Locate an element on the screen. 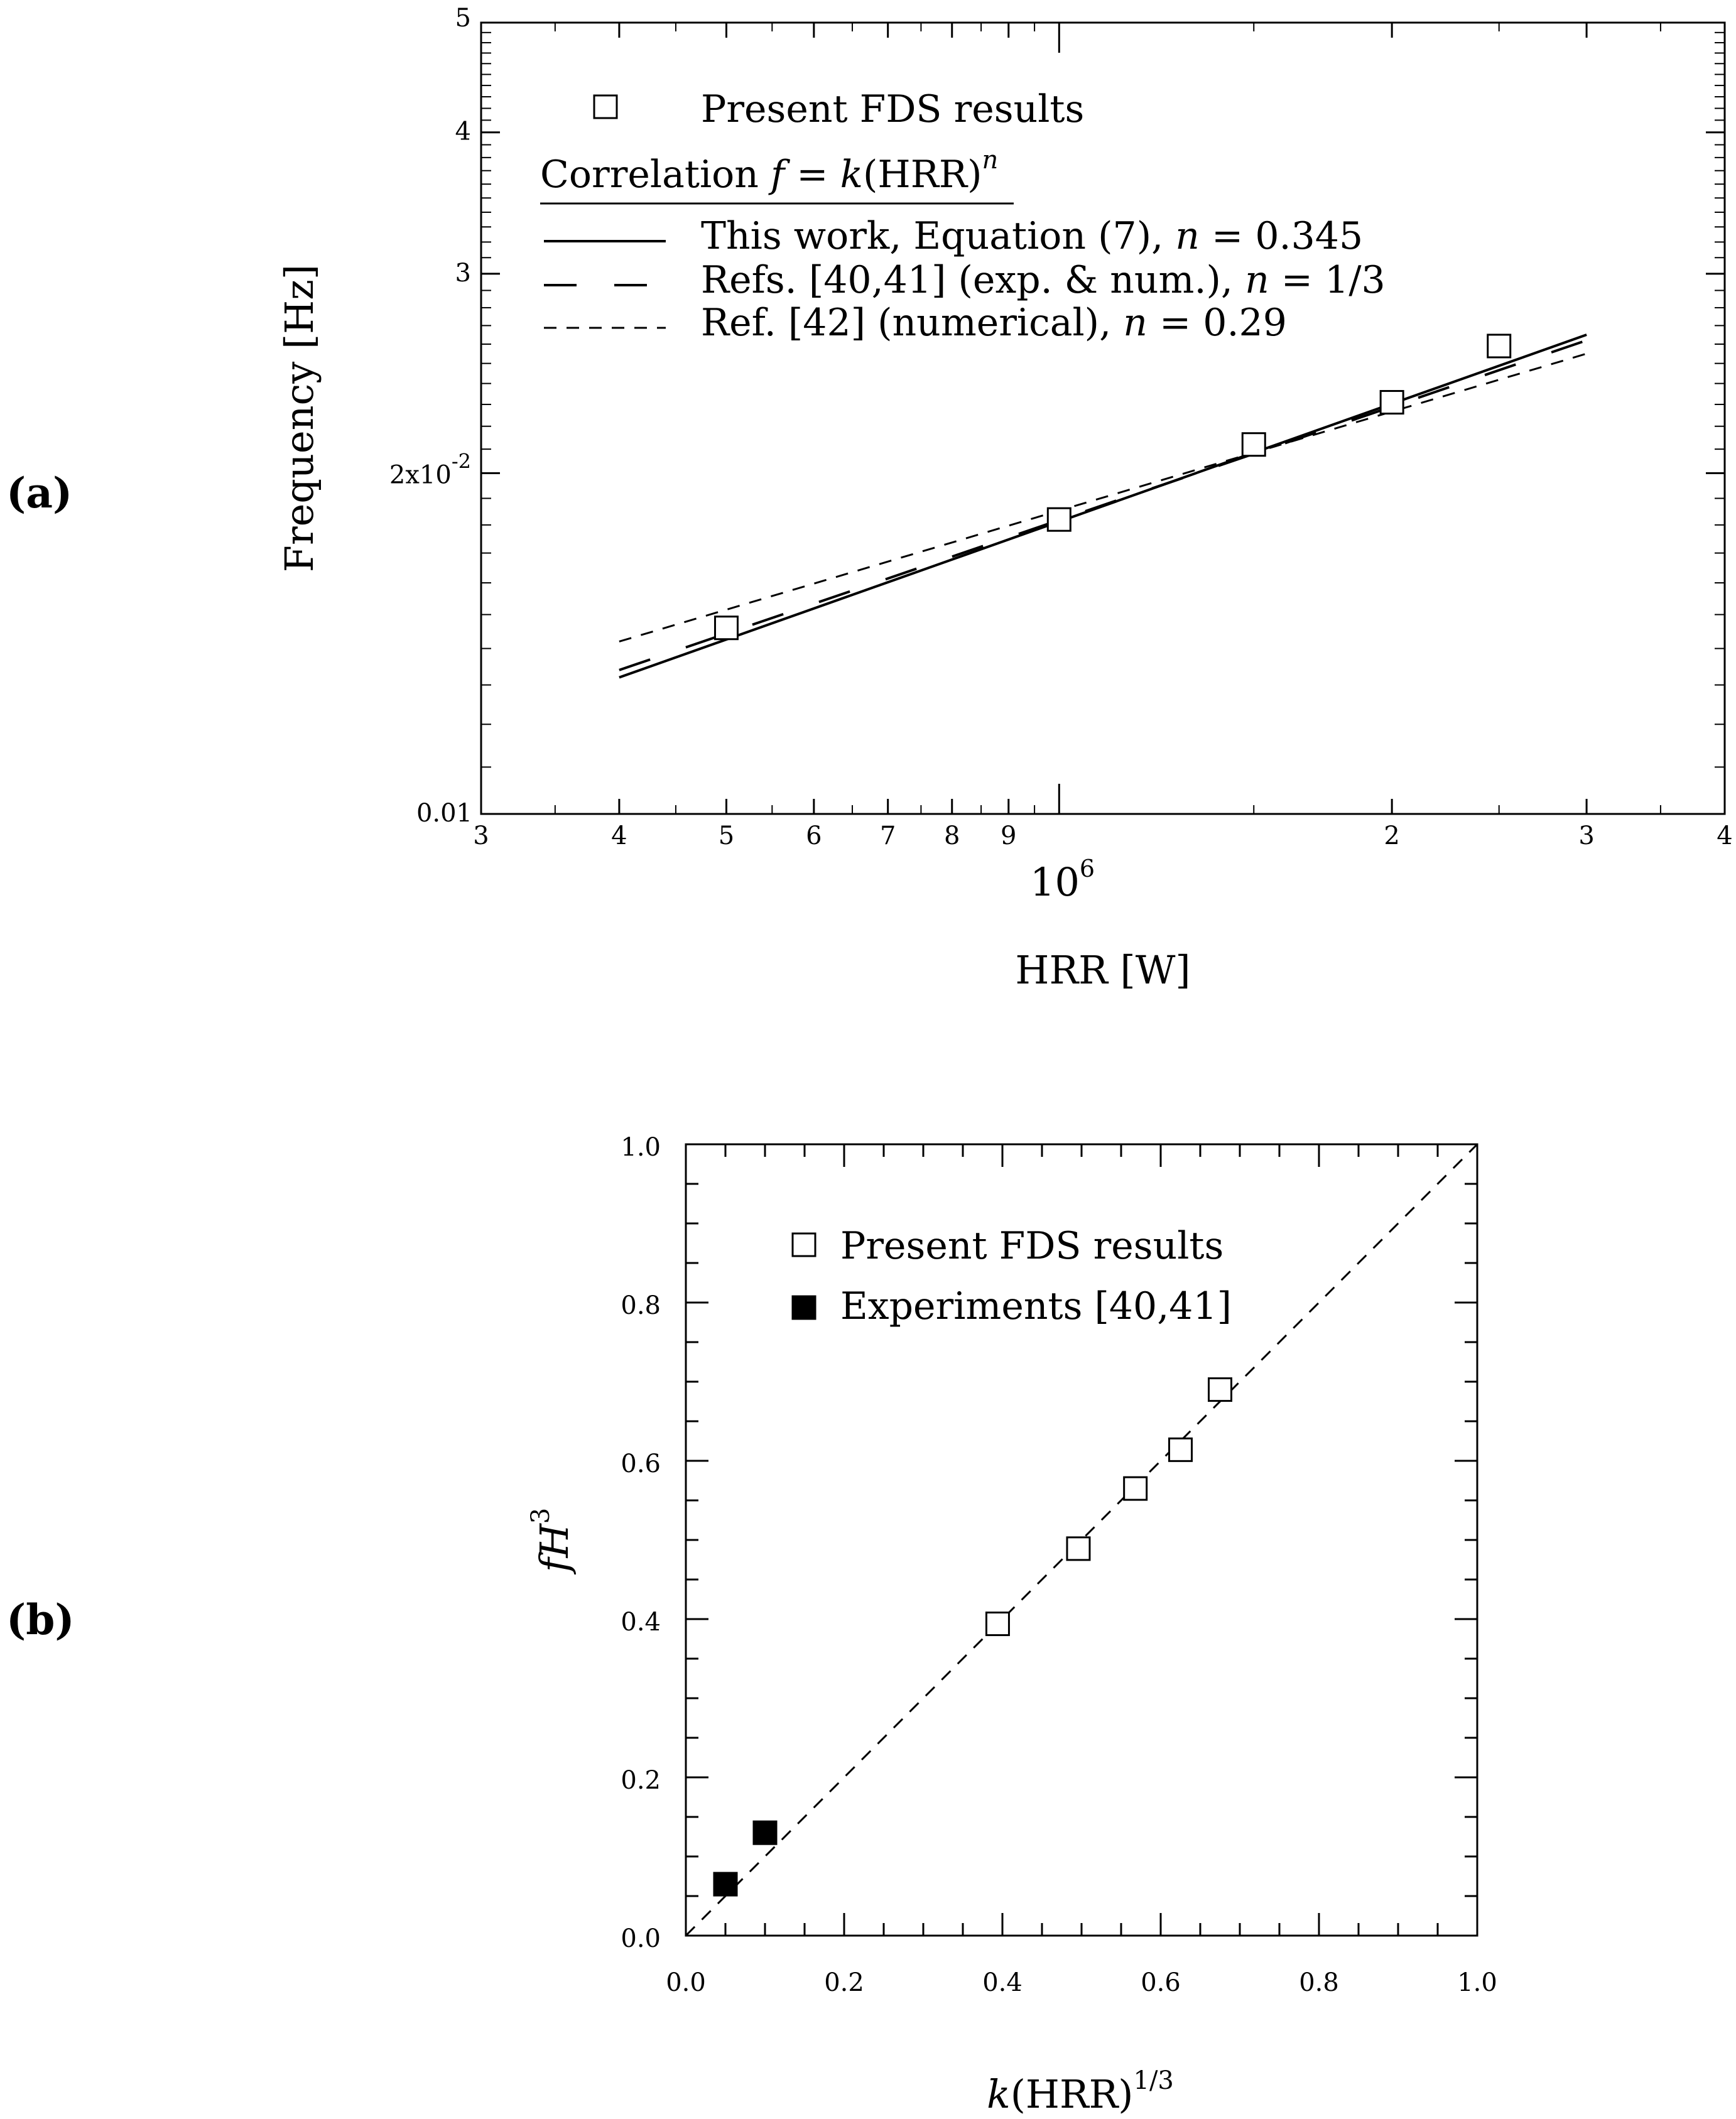 The image size is (1736, 2119). chart-b-legend: Present FDS results Experiments [40,41] is located at coordinates (1012, 1276).